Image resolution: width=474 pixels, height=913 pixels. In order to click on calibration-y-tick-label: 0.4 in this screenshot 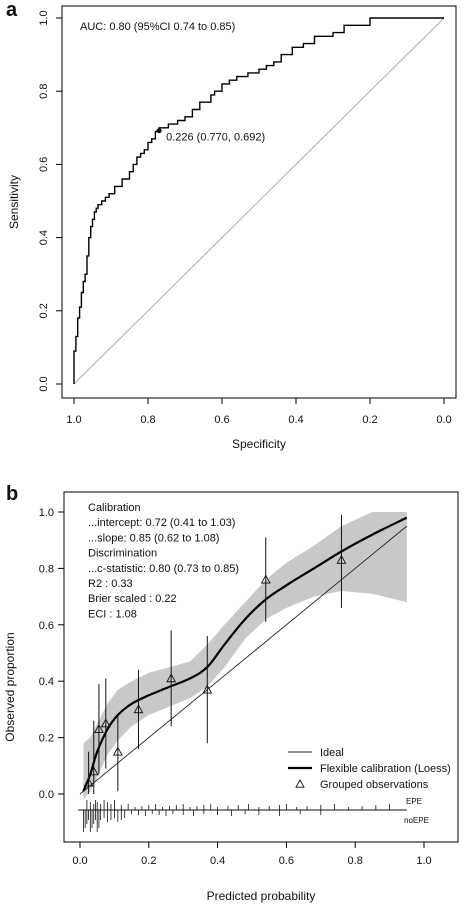, I will do `click(46, 682)`.